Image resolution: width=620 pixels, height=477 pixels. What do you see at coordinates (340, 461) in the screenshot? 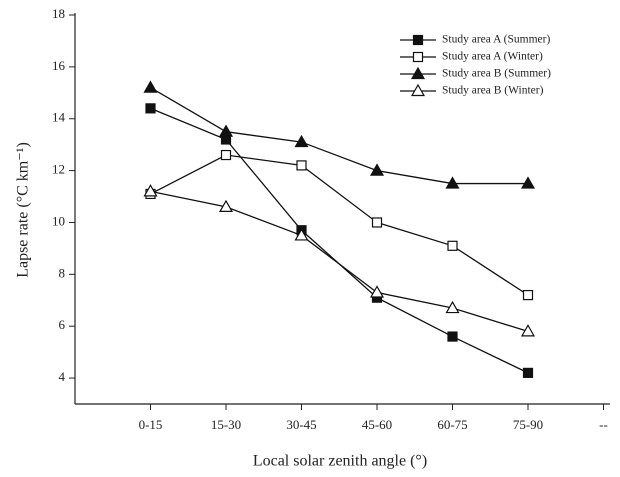
I see `x-axis-label: Local solar zenith angle (°)` at bounding box center [340, 461].